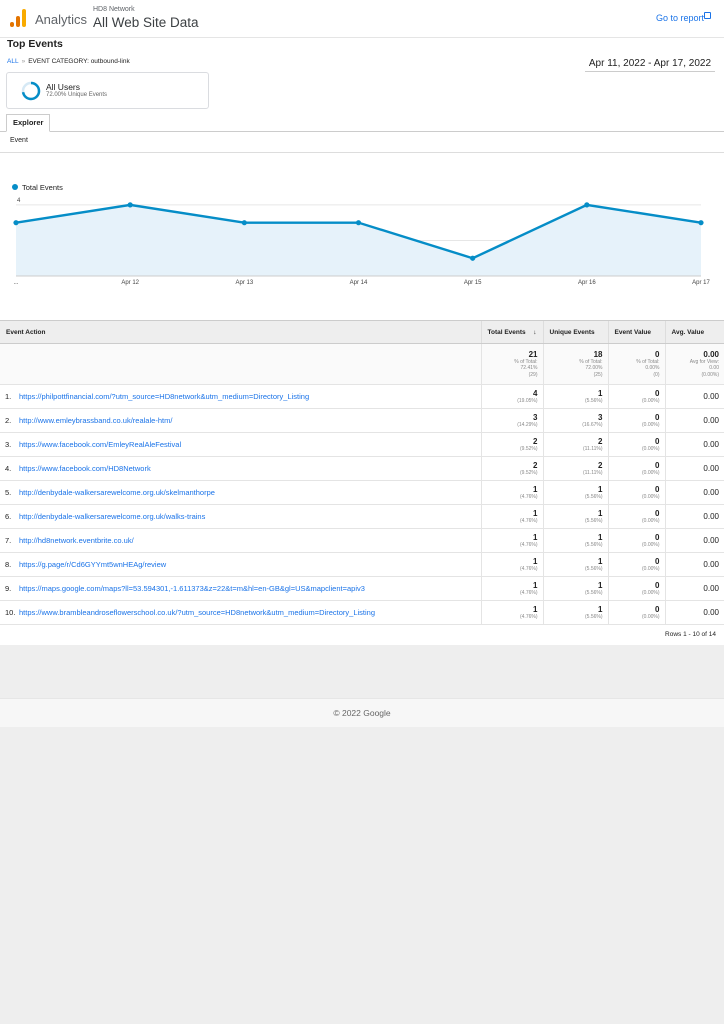  I want to click on column-header-total-events: Total Events ↓, so click(511, 332).